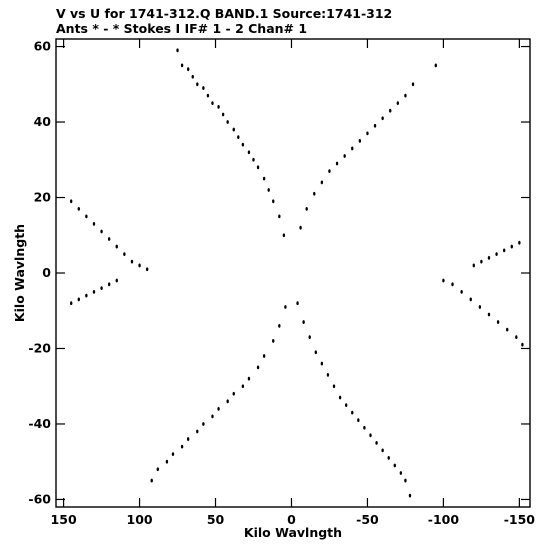 This screenshot has width=540, height=547. I want to click on x-tick-label: 50, so click(216, 519).